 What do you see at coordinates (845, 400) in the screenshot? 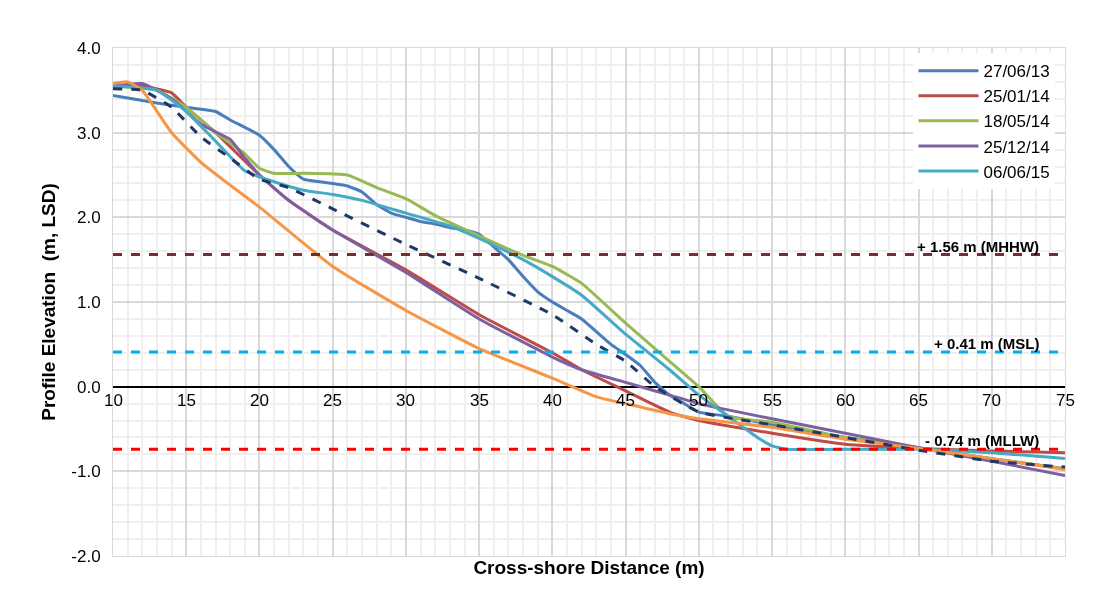
I see `x-tick-label: 60` at bounding box center [845, 400].